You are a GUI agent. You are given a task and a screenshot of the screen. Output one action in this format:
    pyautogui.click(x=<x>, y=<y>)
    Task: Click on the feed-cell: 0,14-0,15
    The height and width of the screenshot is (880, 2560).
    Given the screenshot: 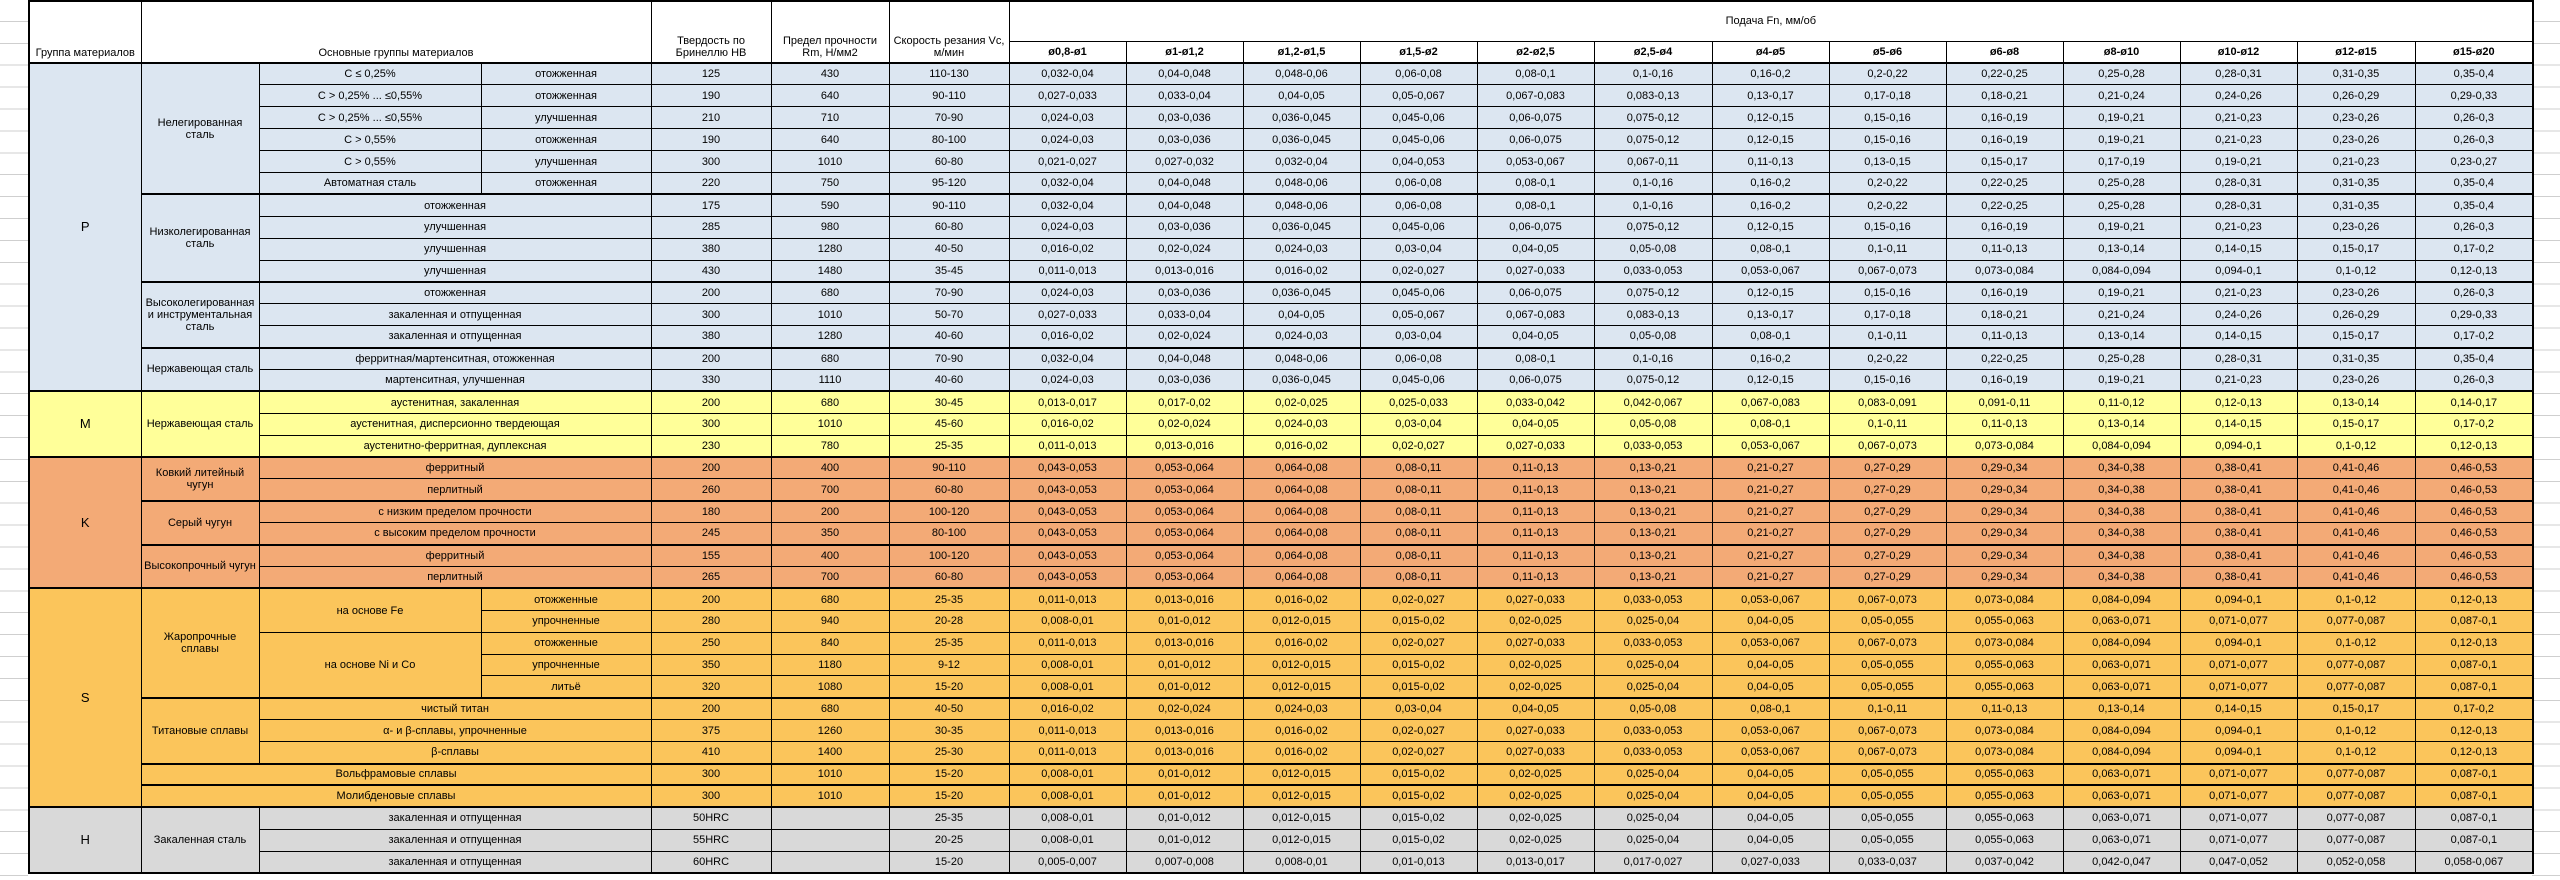 What is the action you would take?
    pyautogui.click(x=2238, y=708)
    